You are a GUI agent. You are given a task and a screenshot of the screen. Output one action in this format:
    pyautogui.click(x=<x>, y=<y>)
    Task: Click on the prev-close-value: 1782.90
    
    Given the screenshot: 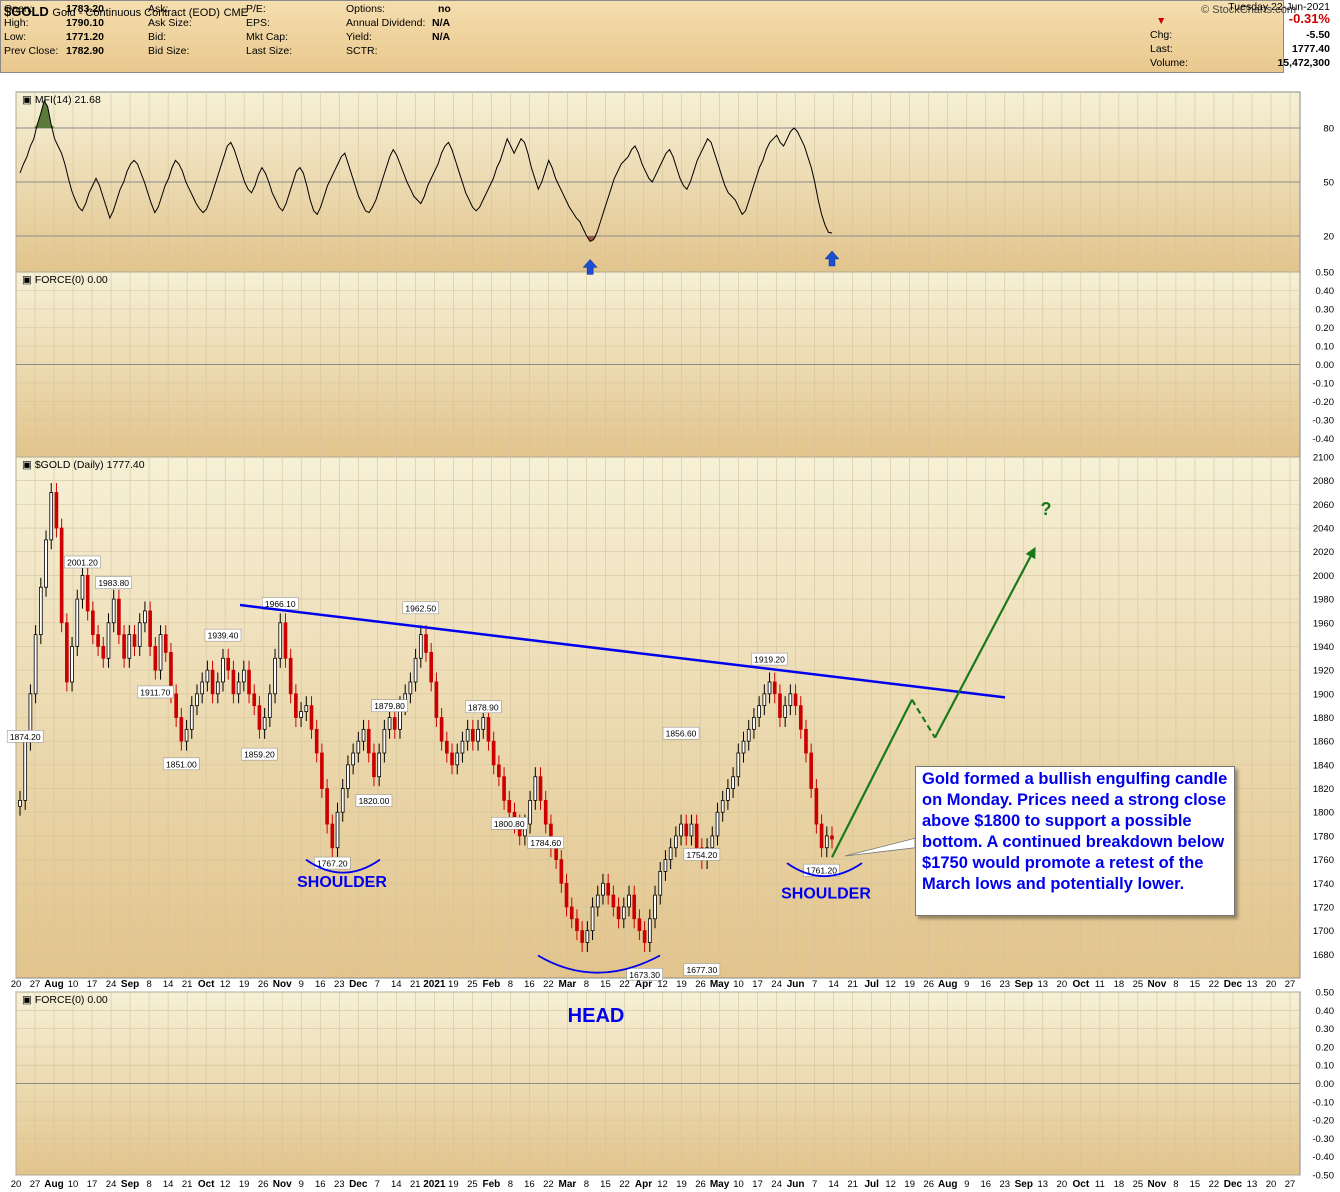 What is the action you would take?
    pyautogui.click(x=85, y=51)
    